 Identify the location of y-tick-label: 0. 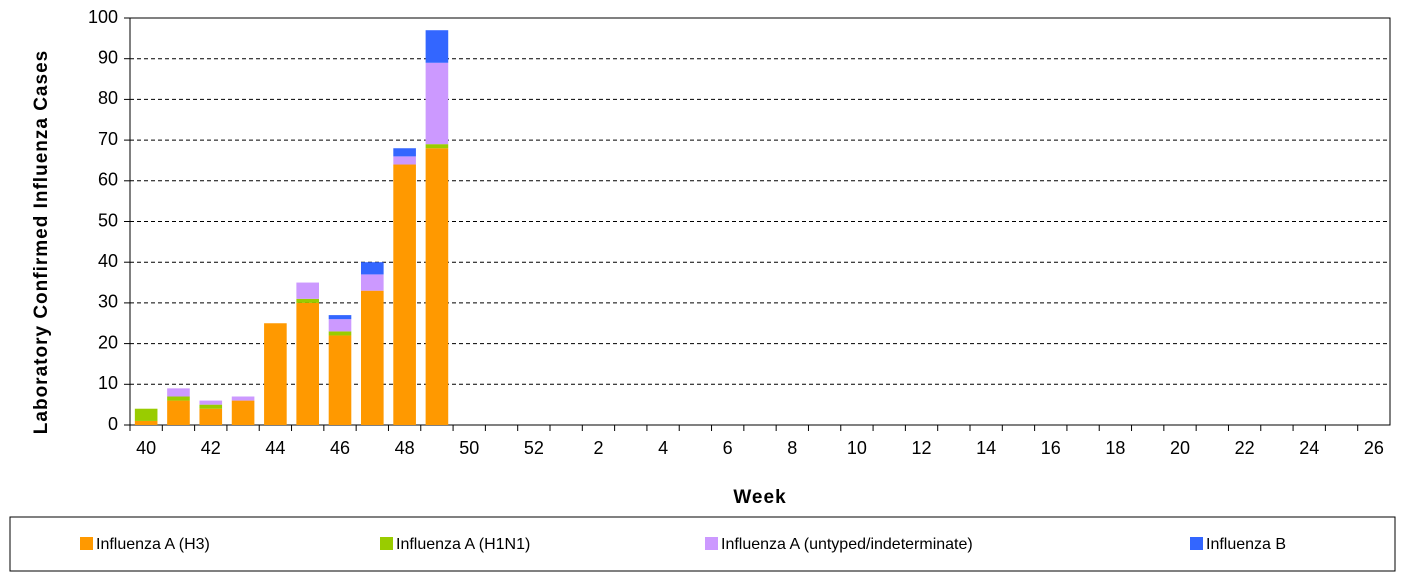
(113, 424).